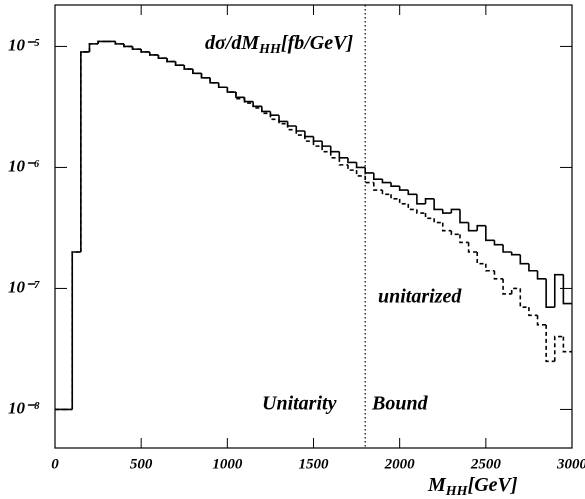  What do you see at coordinates (400, 404) in the screenshot?
I see `annotation: Bound` at bounding box center [400, 404].